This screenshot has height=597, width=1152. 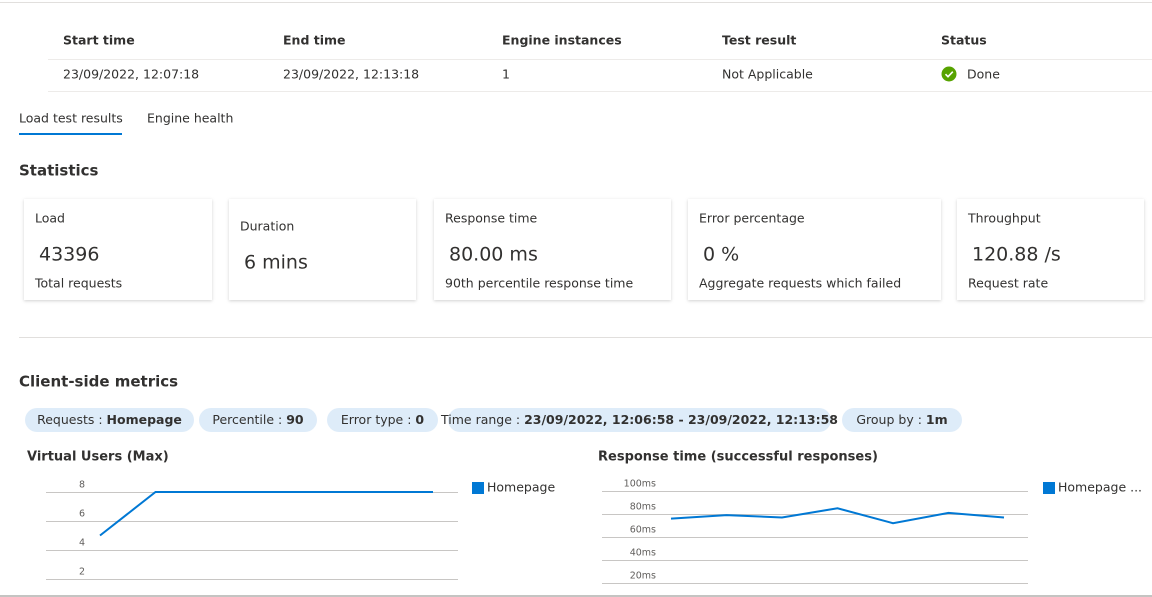 I want to click on section-title: Statistics, so click(x=59, y=171).